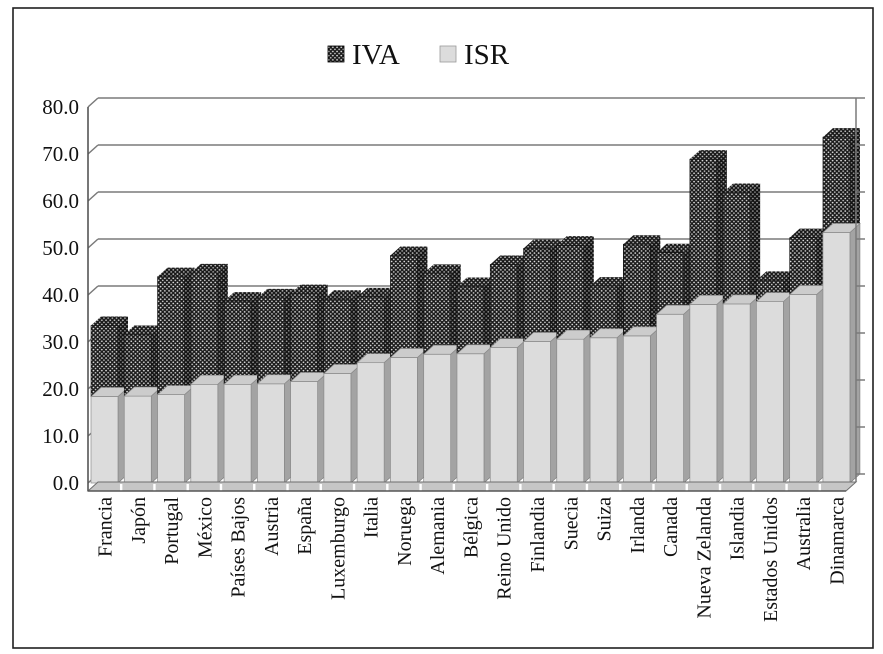 The height and width of the screenshot is (654, 883). What do you see at coordinates (305, 526) in the screenshot?
I see `x-category-label: España` at bounding box center [305, 526].